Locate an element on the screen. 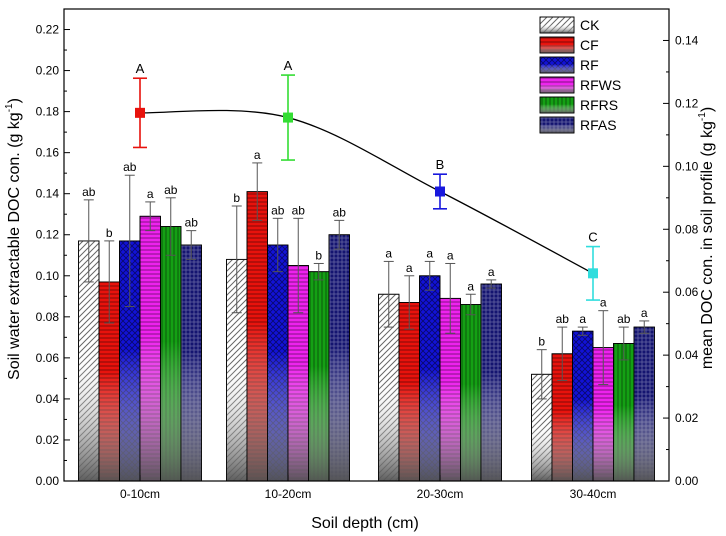  y-right-tick-label: 0.02 is located at coordinates (687, 418).